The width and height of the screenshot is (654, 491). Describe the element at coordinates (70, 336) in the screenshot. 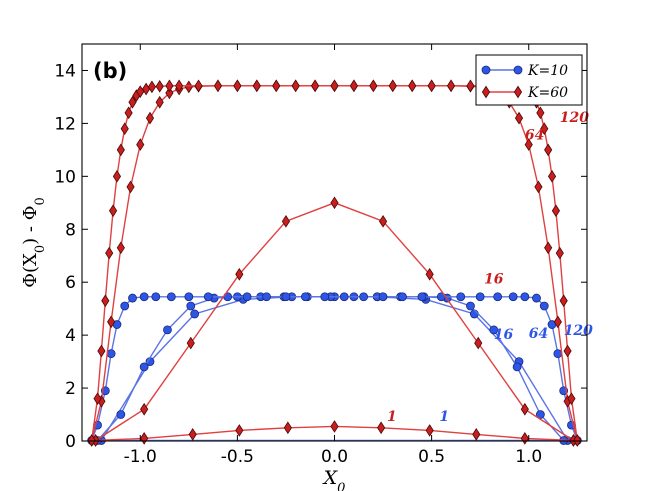

I see `y-tick-label: 4` at that location.